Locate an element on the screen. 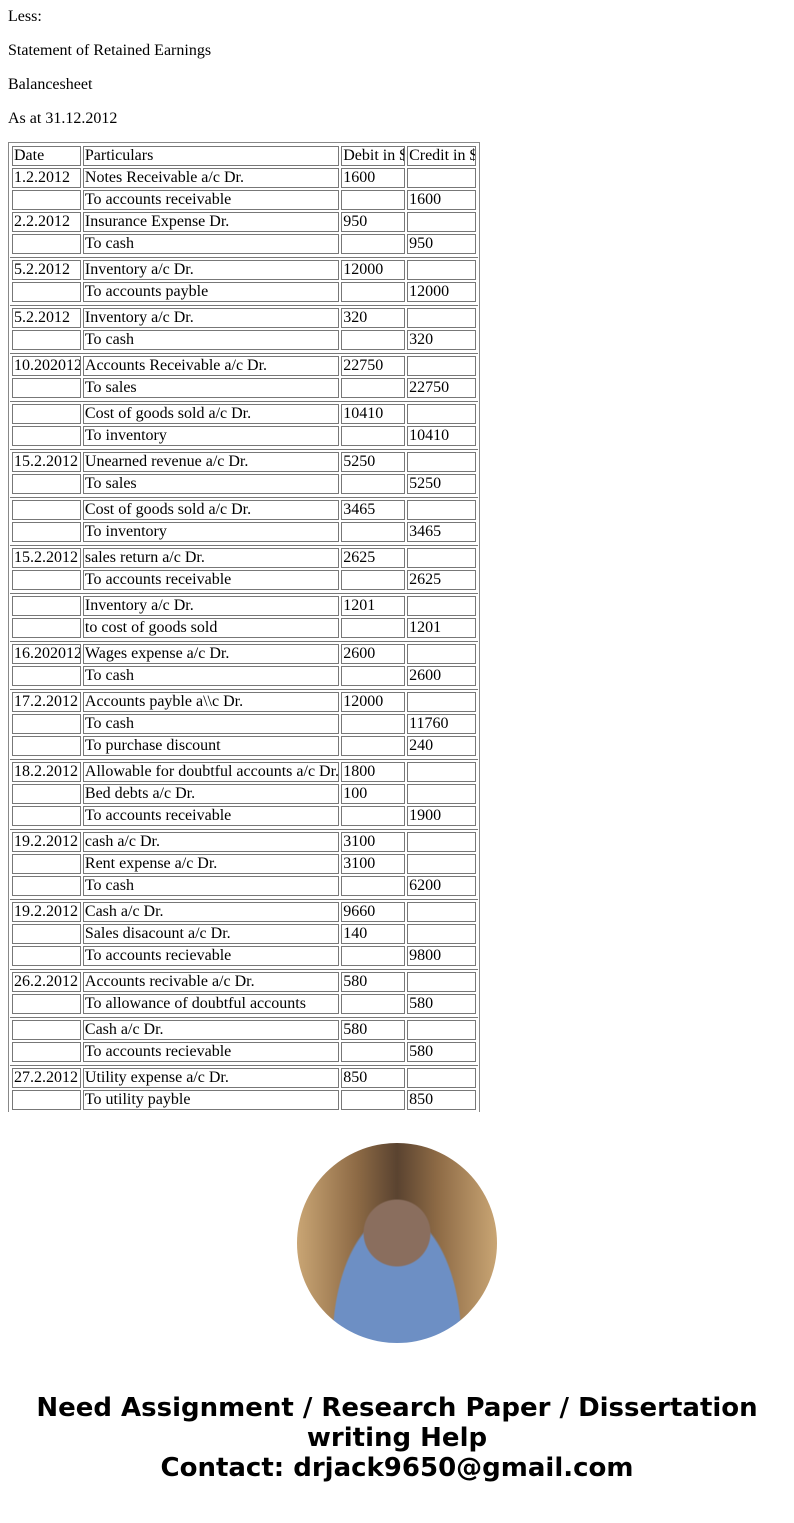  credit-cell: 950 is located at coordinates (441, 244).